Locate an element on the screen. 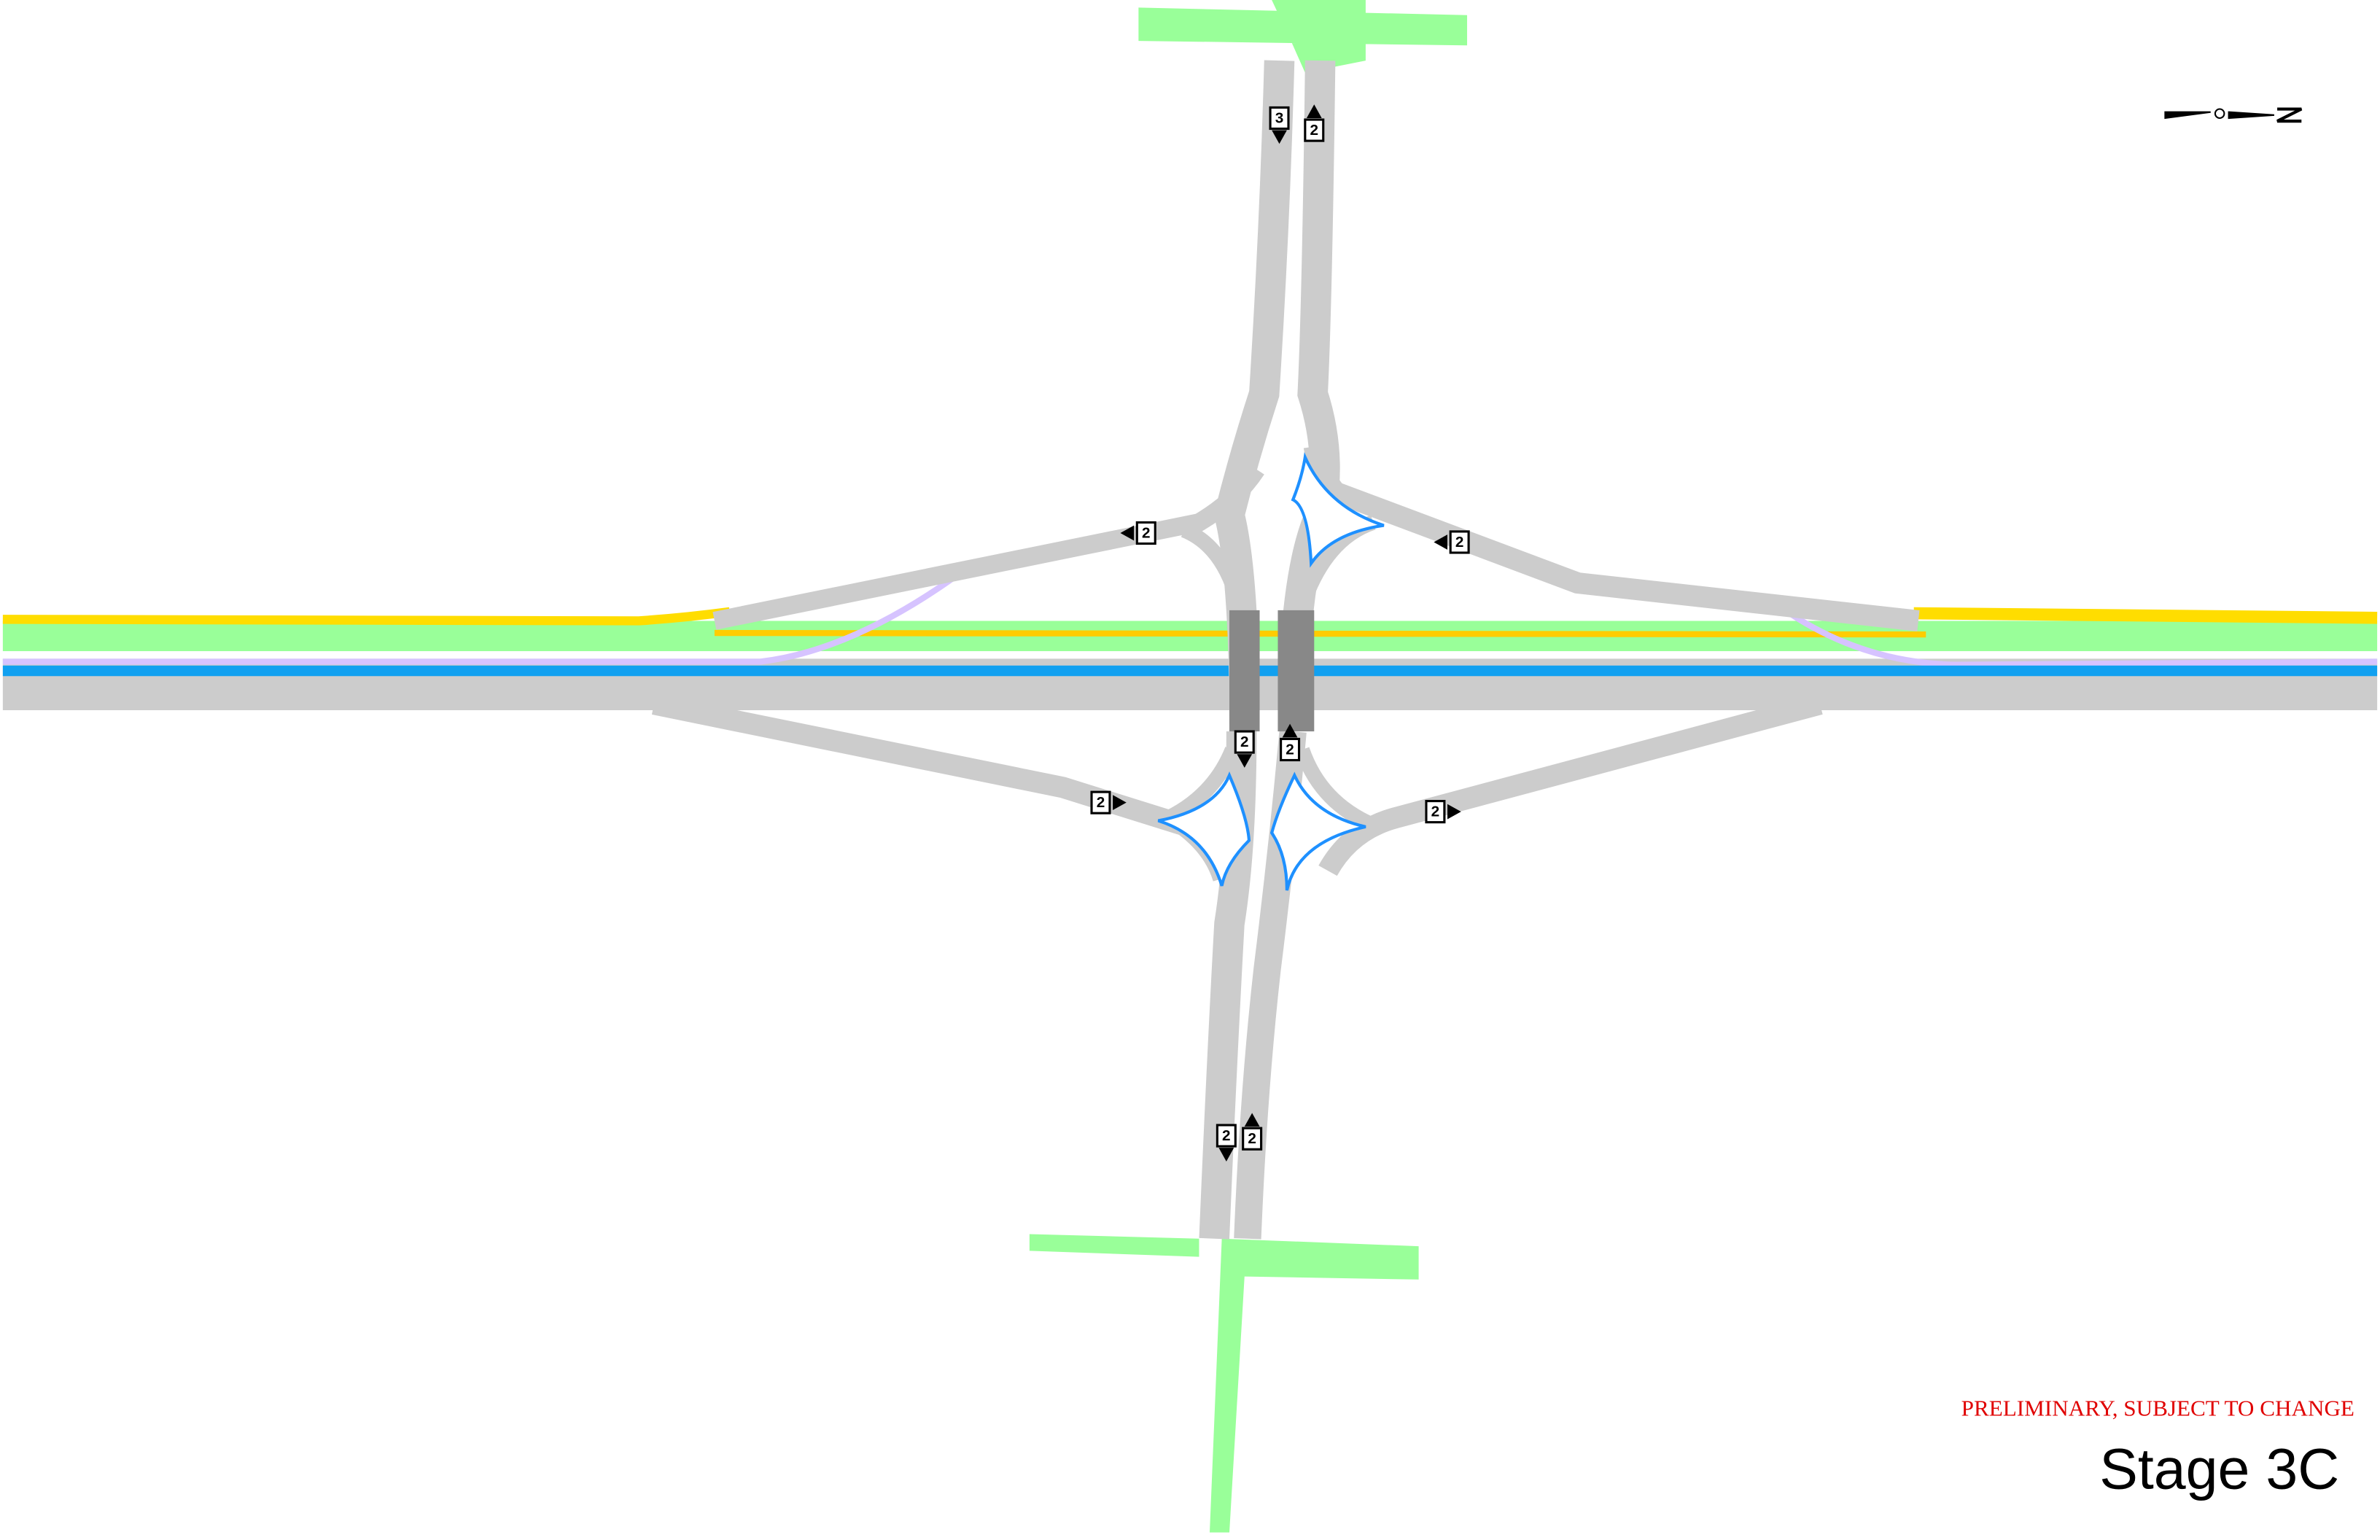  notice: PRELIMINARY, SUBJECT TO CHANGE is located at coordinates (2157, 1408).